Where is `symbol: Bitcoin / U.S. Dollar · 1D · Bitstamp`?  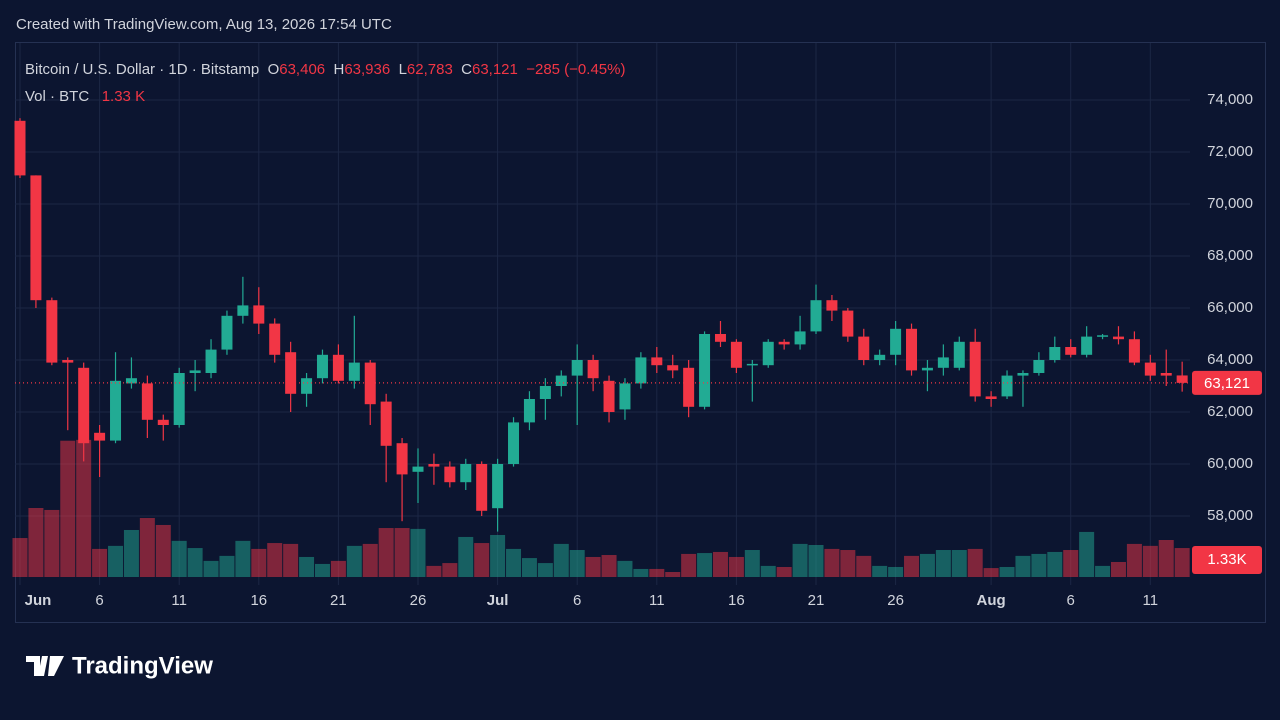 symbol: Bitcoin / U.S. Dollar · 1D · Bitstamp is located at coordinates (142, 69).